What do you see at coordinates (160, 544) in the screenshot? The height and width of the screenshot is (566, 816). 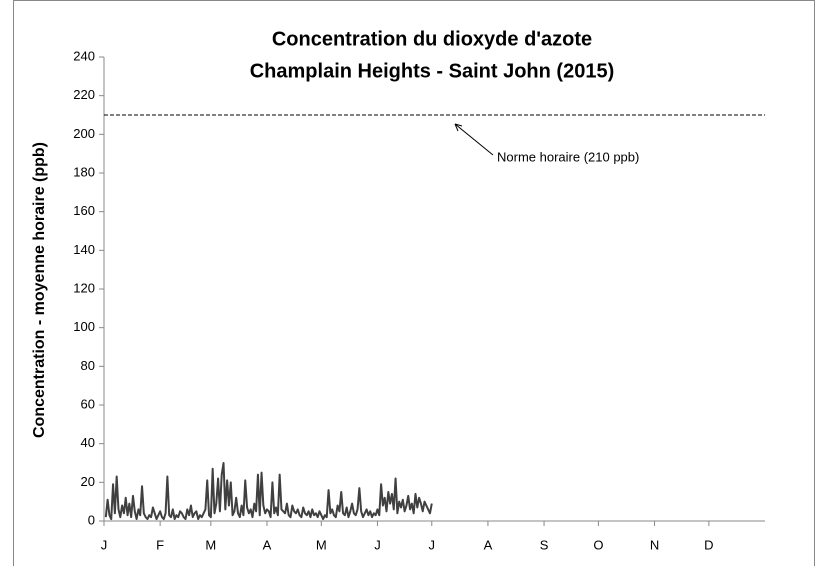 I see `x-tick-label: F` at bounding box center [160, 544].